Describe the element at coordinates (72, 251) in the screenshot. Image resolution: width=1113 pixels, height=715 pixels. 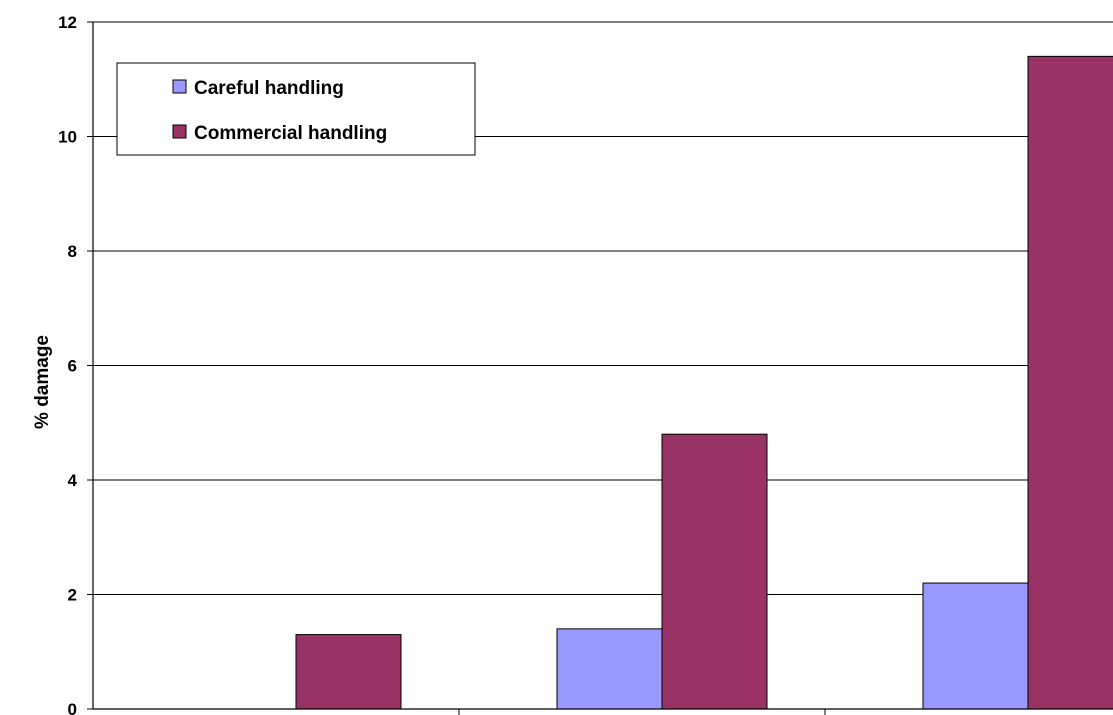
I see `y-tick-label: 8` at that location.